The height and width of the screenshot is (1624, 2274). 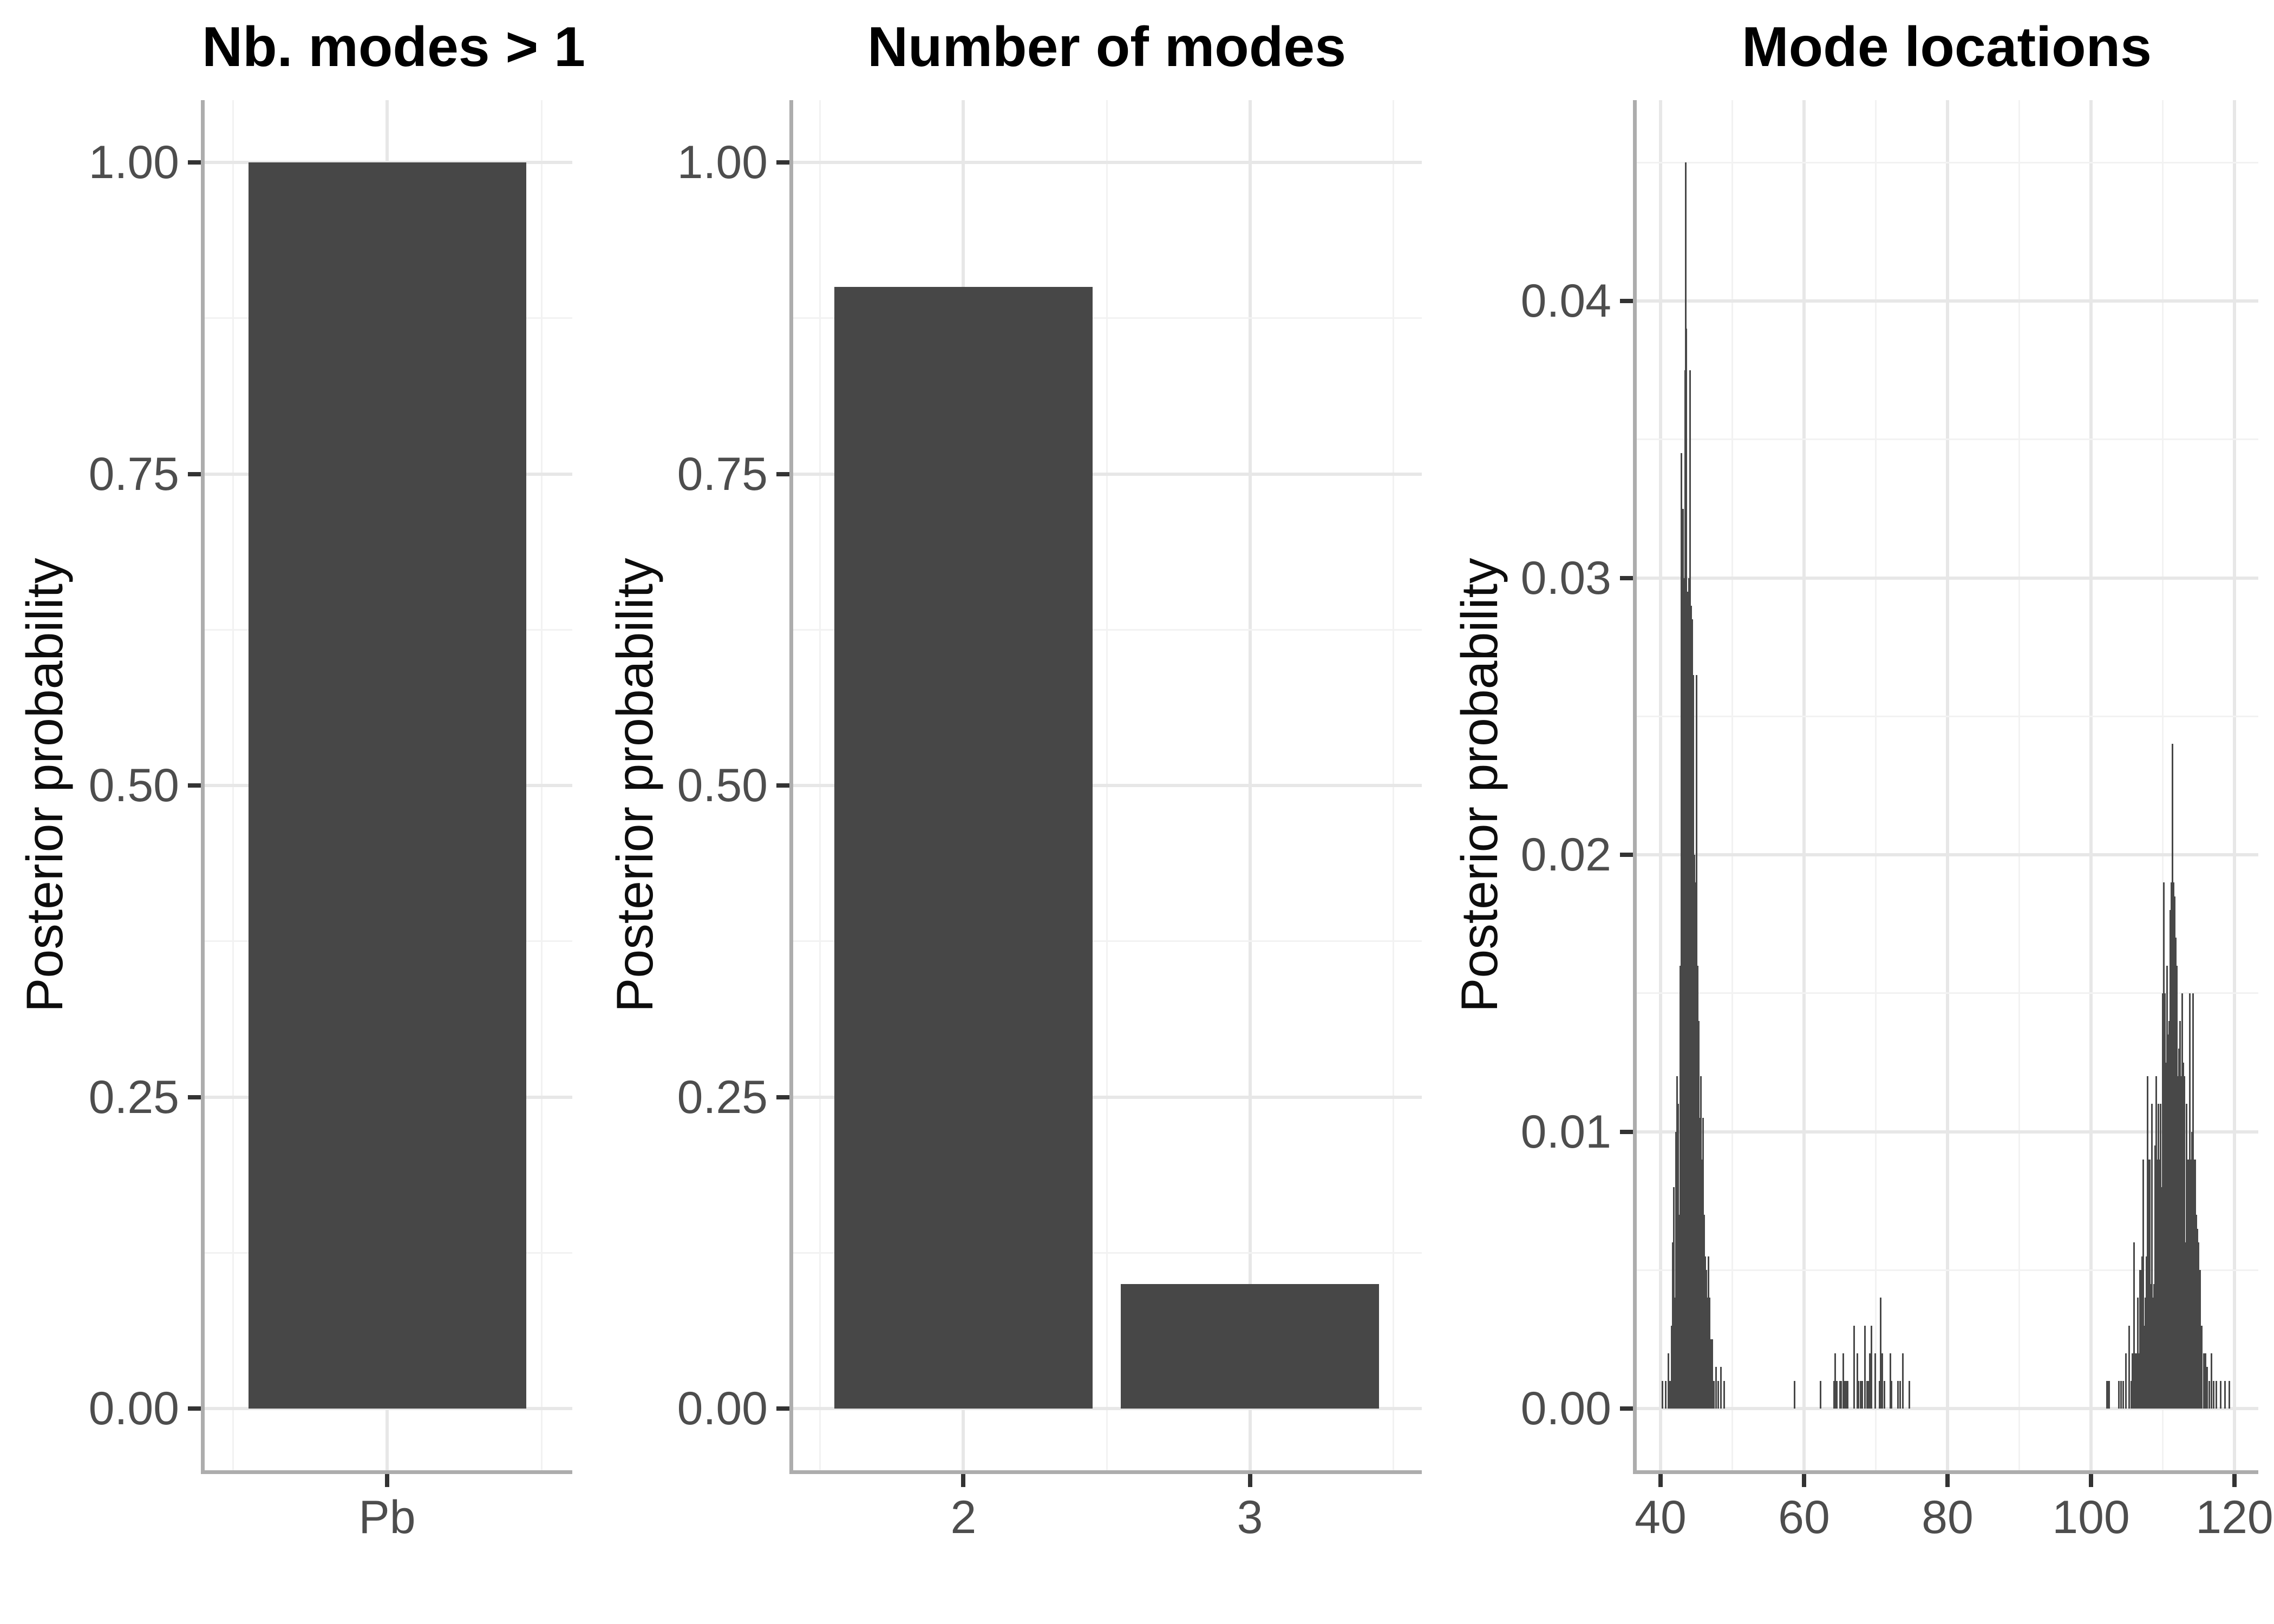 I want to click on grid-minor-vertical, so click(x=2019, y=785).